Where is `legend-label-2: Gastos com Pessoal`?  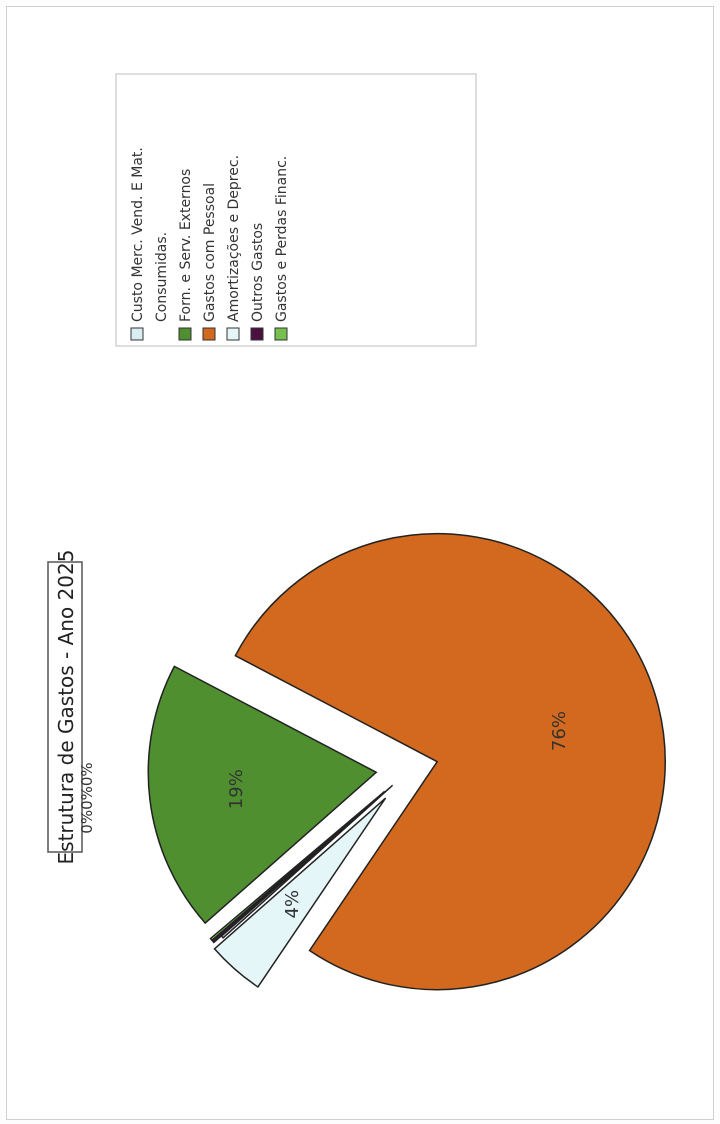
legend-label-2: Gastos com Pessoal is located at coordinates (210, 252).